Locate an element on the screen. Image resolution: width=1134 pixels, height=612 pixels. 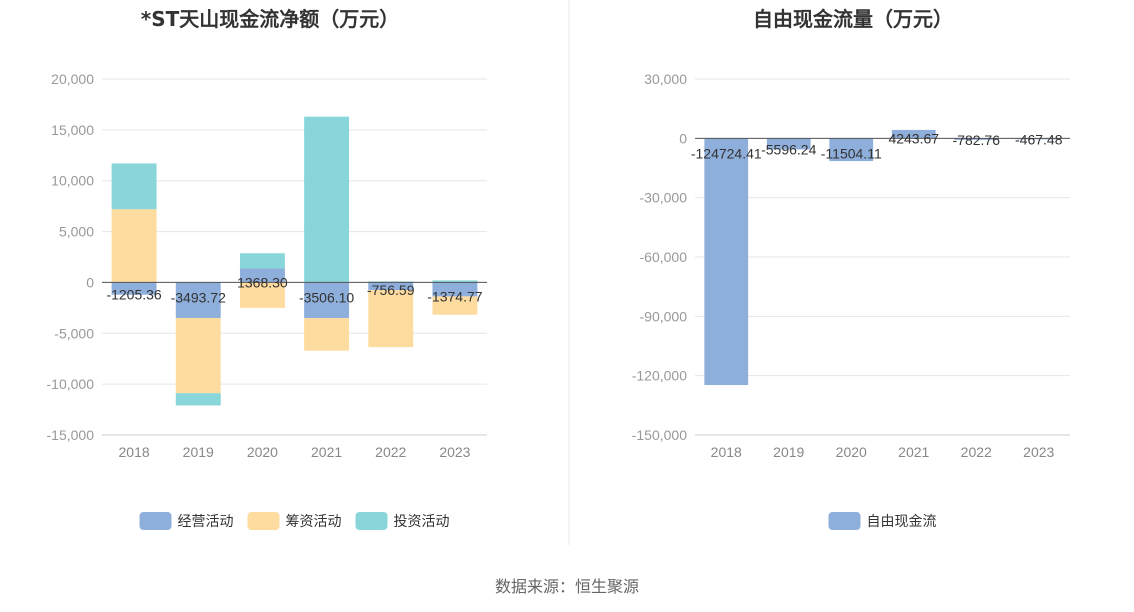
data-label: 1368.30 is located at coordinates (262, 282).